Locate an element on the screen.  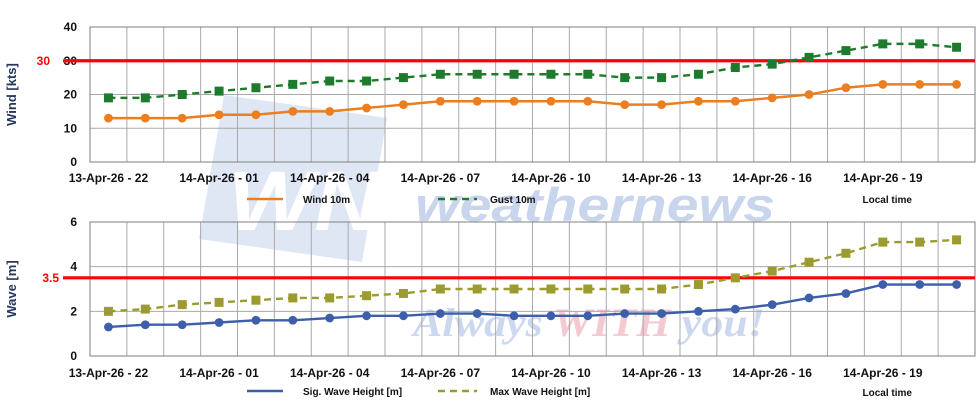
brand-slogan: Always WITH you! is located at coordinates (587, 322).